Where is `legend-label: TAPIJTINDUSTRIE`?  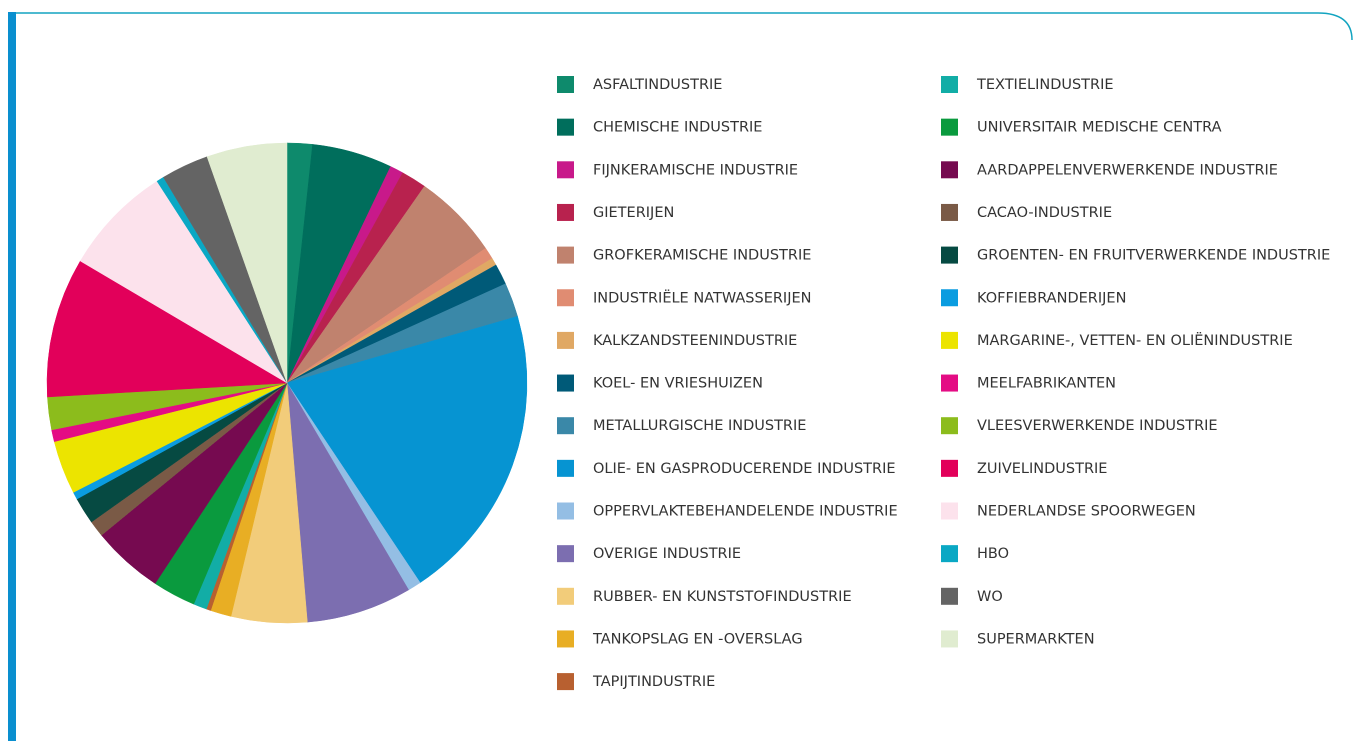
legend-label: TAPIJTINDUSTRIE is located at coordinates (653, 682).